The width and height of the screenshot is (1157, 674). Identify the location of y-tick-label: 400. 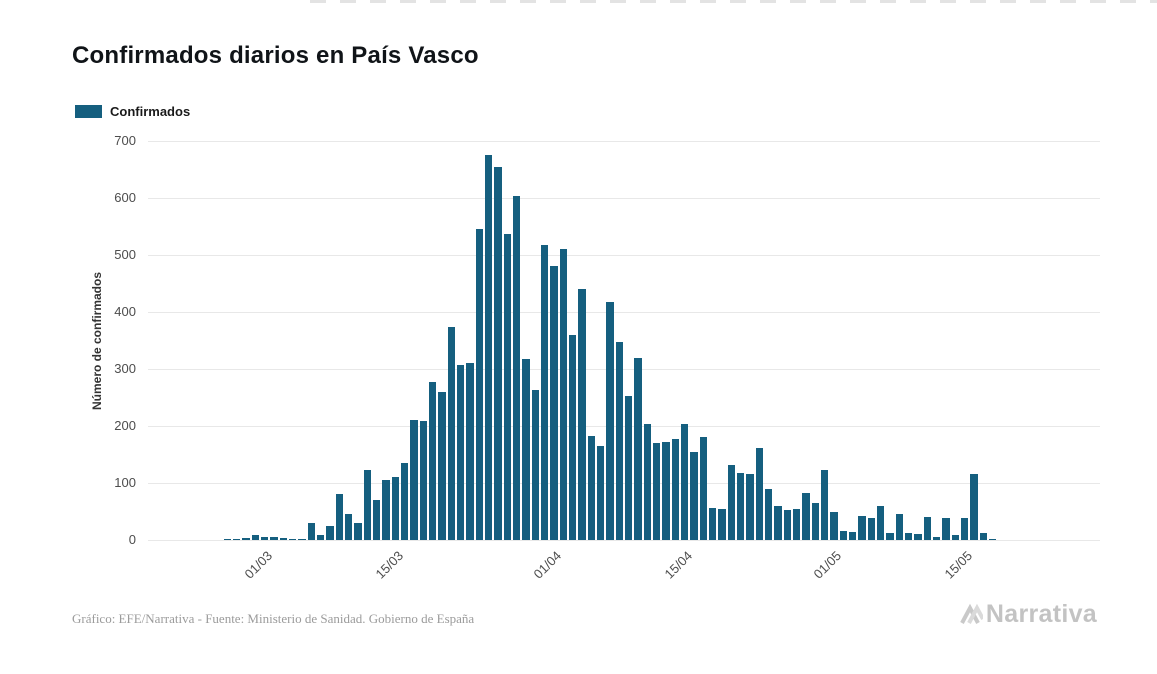
(125, 311).